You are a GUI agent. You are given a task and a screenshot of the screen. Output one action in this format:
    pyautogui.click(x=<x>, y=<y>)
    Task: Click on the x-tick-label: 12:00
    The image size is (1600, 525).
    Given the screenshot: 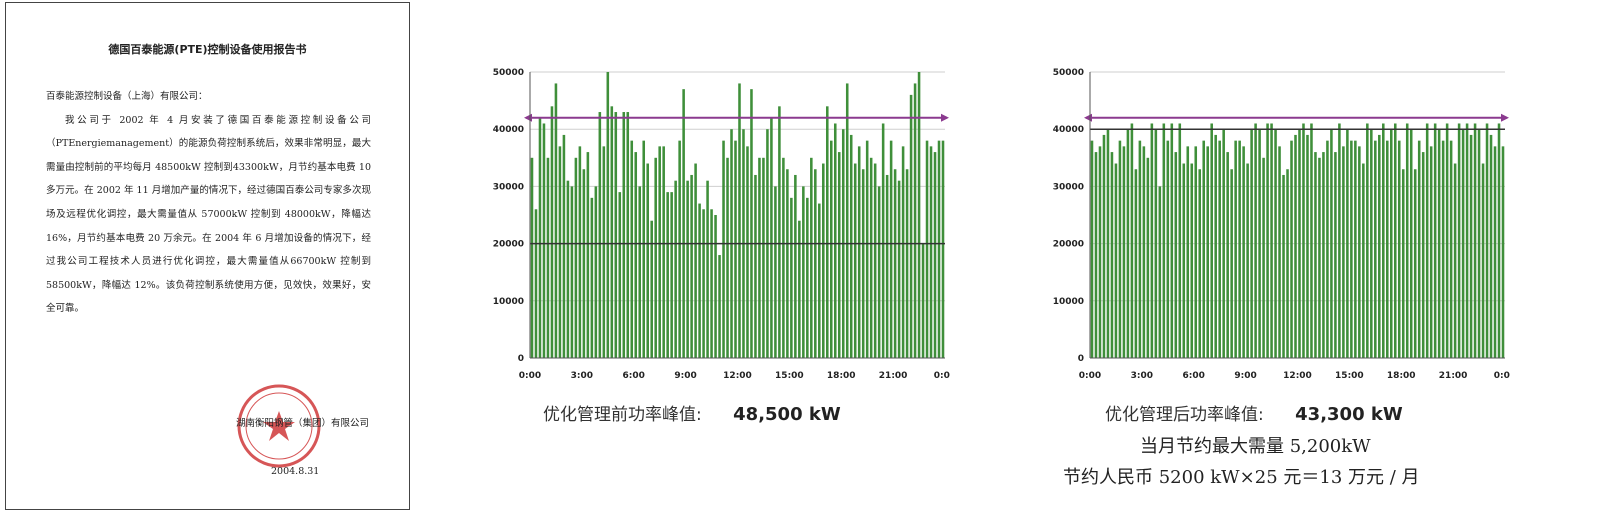 What is the action you would take?
    pyautogui.click(x=1297, y=376)
    